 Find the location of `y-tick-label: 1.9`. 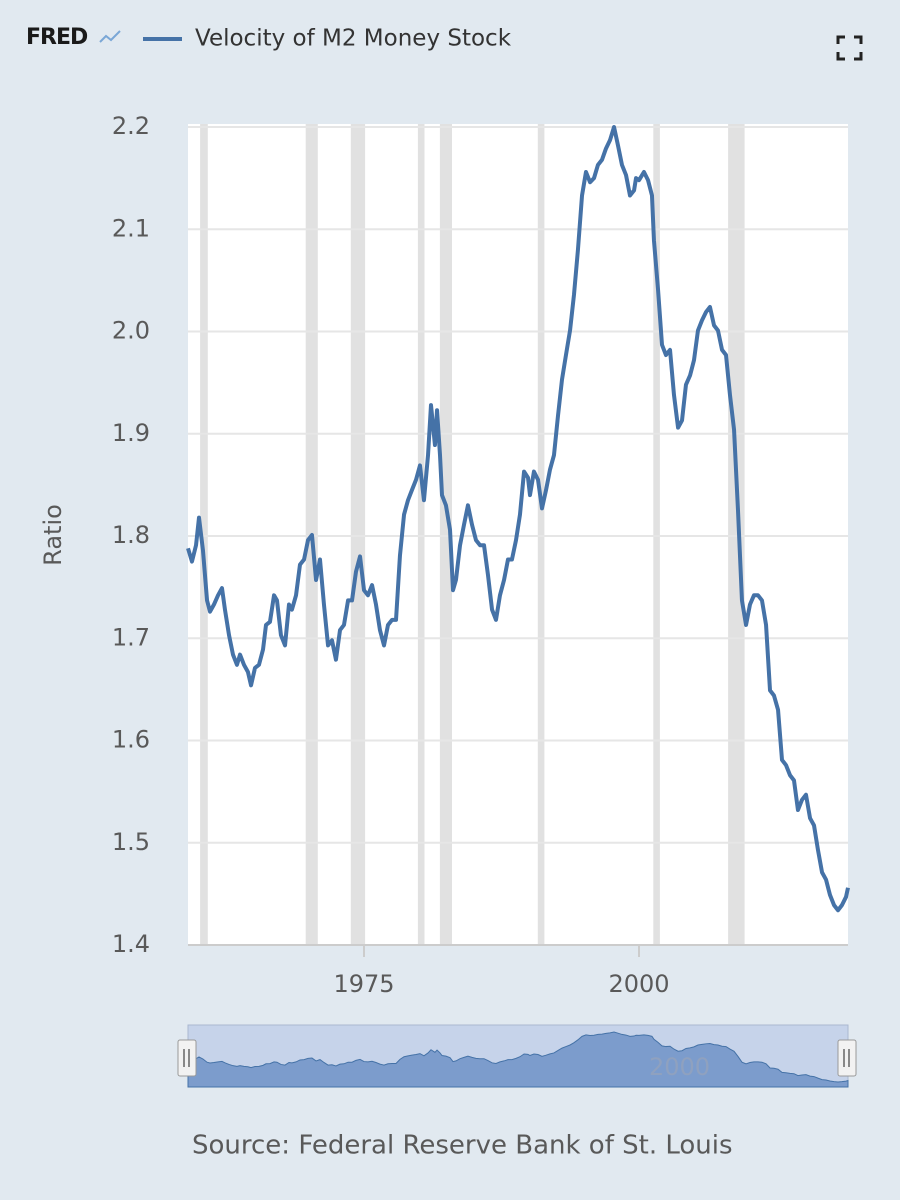

y-tick-label: 1.9 is located at coordinates (131, 433).